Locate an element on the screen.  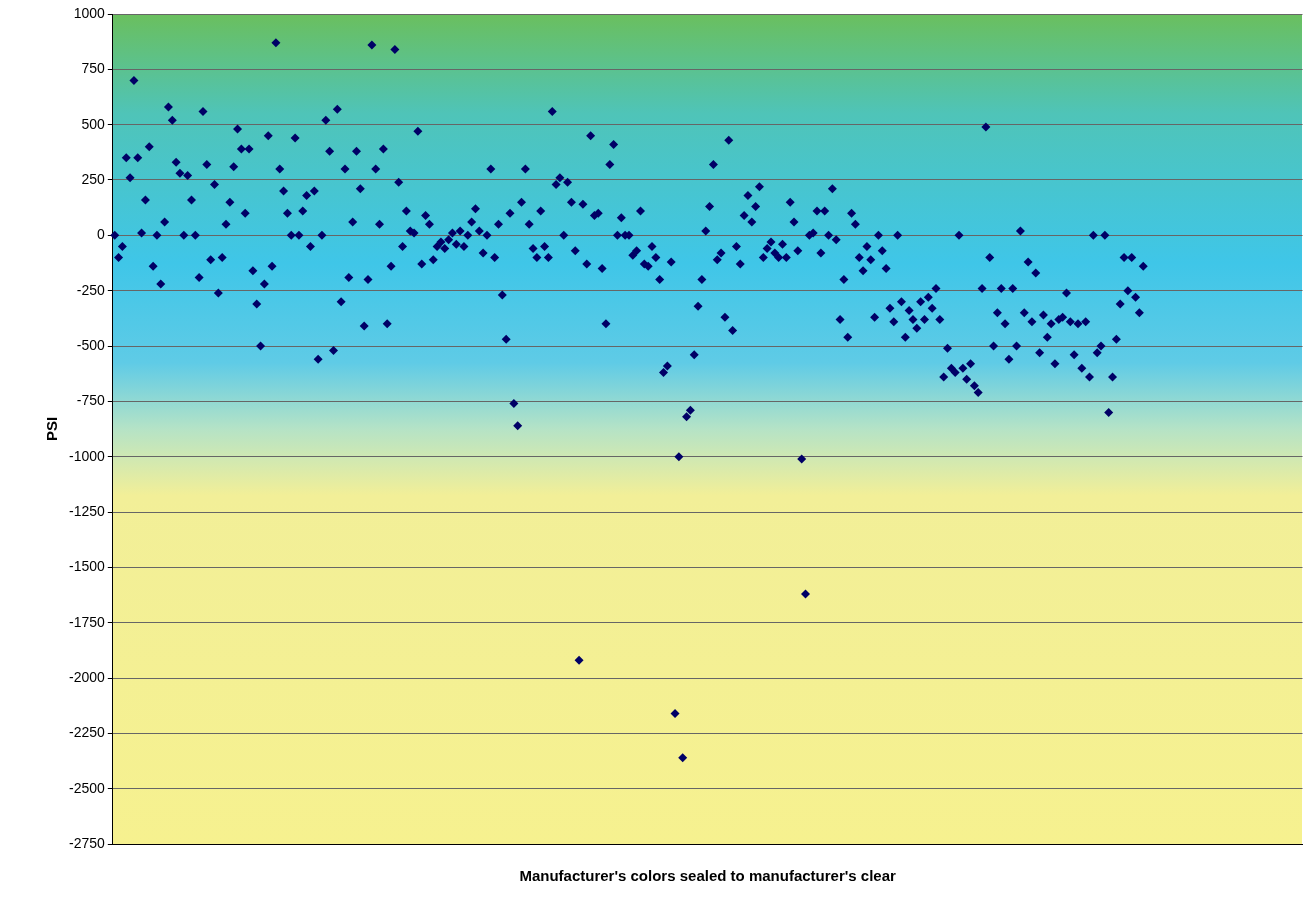
y-tick-label: -2750 is located at coordinates (87, 842).